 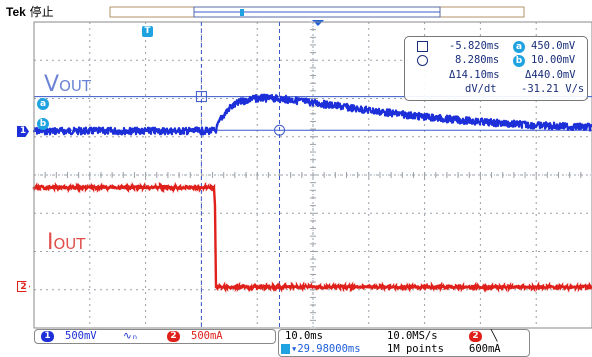 I want to click on ch2-scale: 500mA, so click(x=207, y=336).